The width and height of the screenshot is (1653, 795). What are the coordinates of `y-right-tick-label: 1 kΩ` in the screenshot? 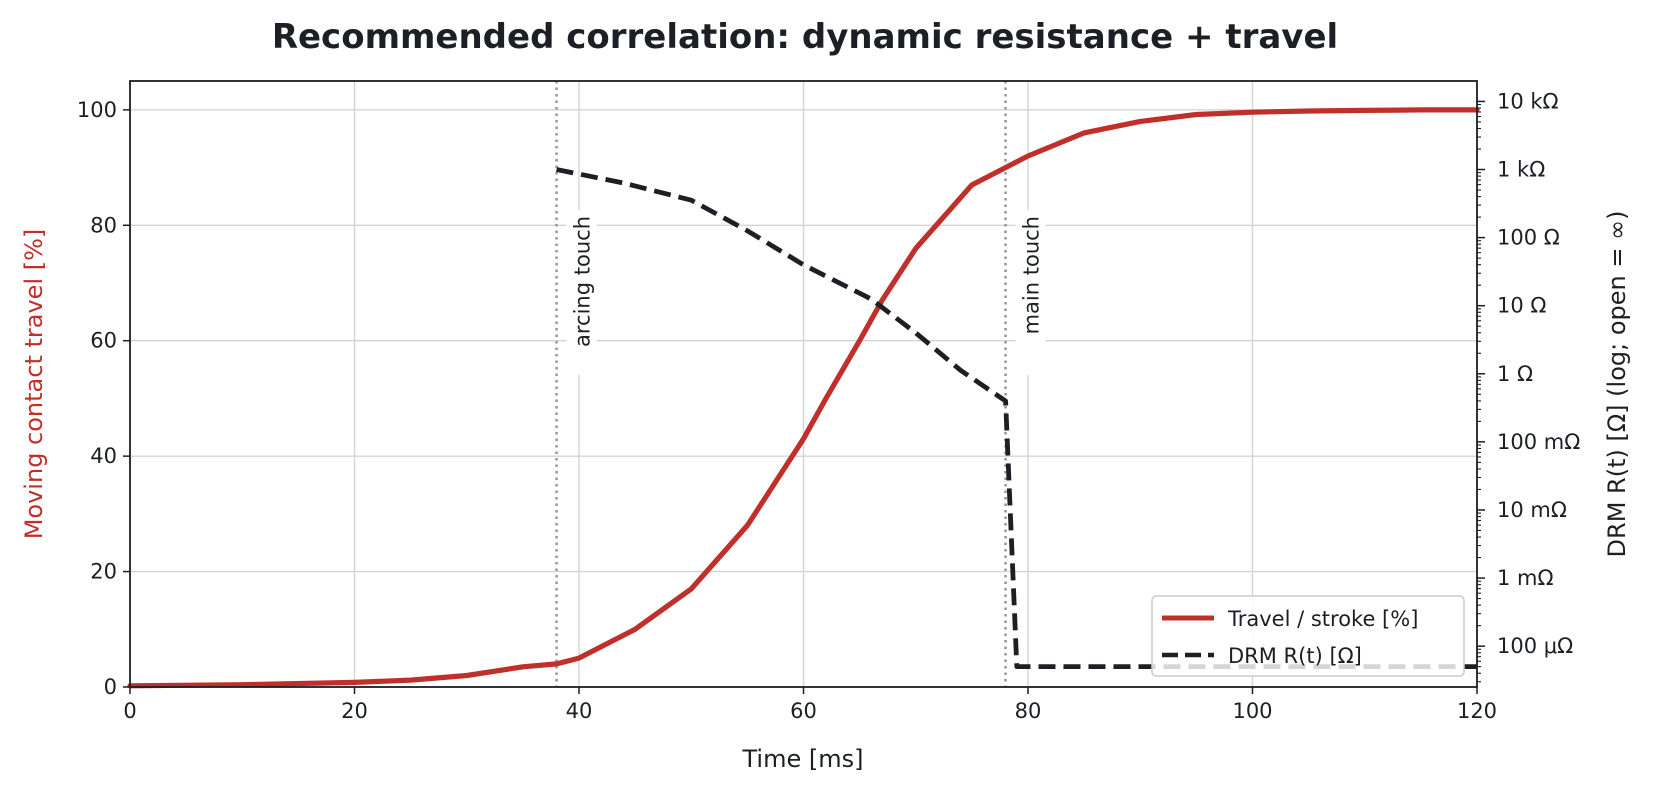 It's located at (1521, 170).